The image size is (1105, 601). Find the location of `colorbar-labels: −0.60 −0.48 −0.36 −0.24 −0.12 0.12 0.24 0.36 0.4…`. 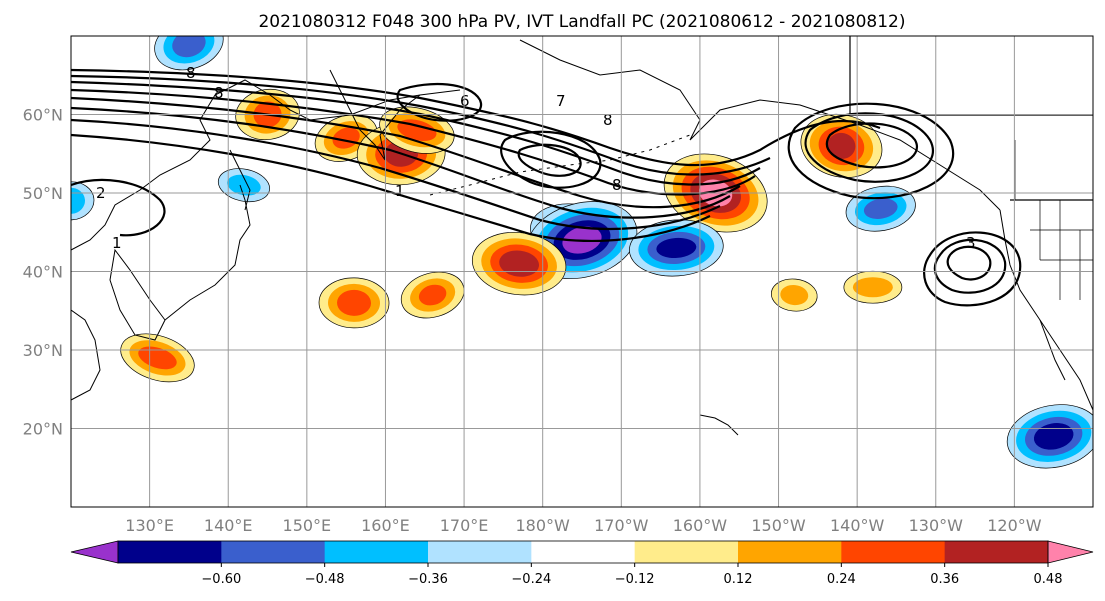

colorbar-labels: −0.60 −0.48 −0.36 −0.24 −0.12 0.12 0.24 0.36 0.4… is located at coordinates (632, 579).